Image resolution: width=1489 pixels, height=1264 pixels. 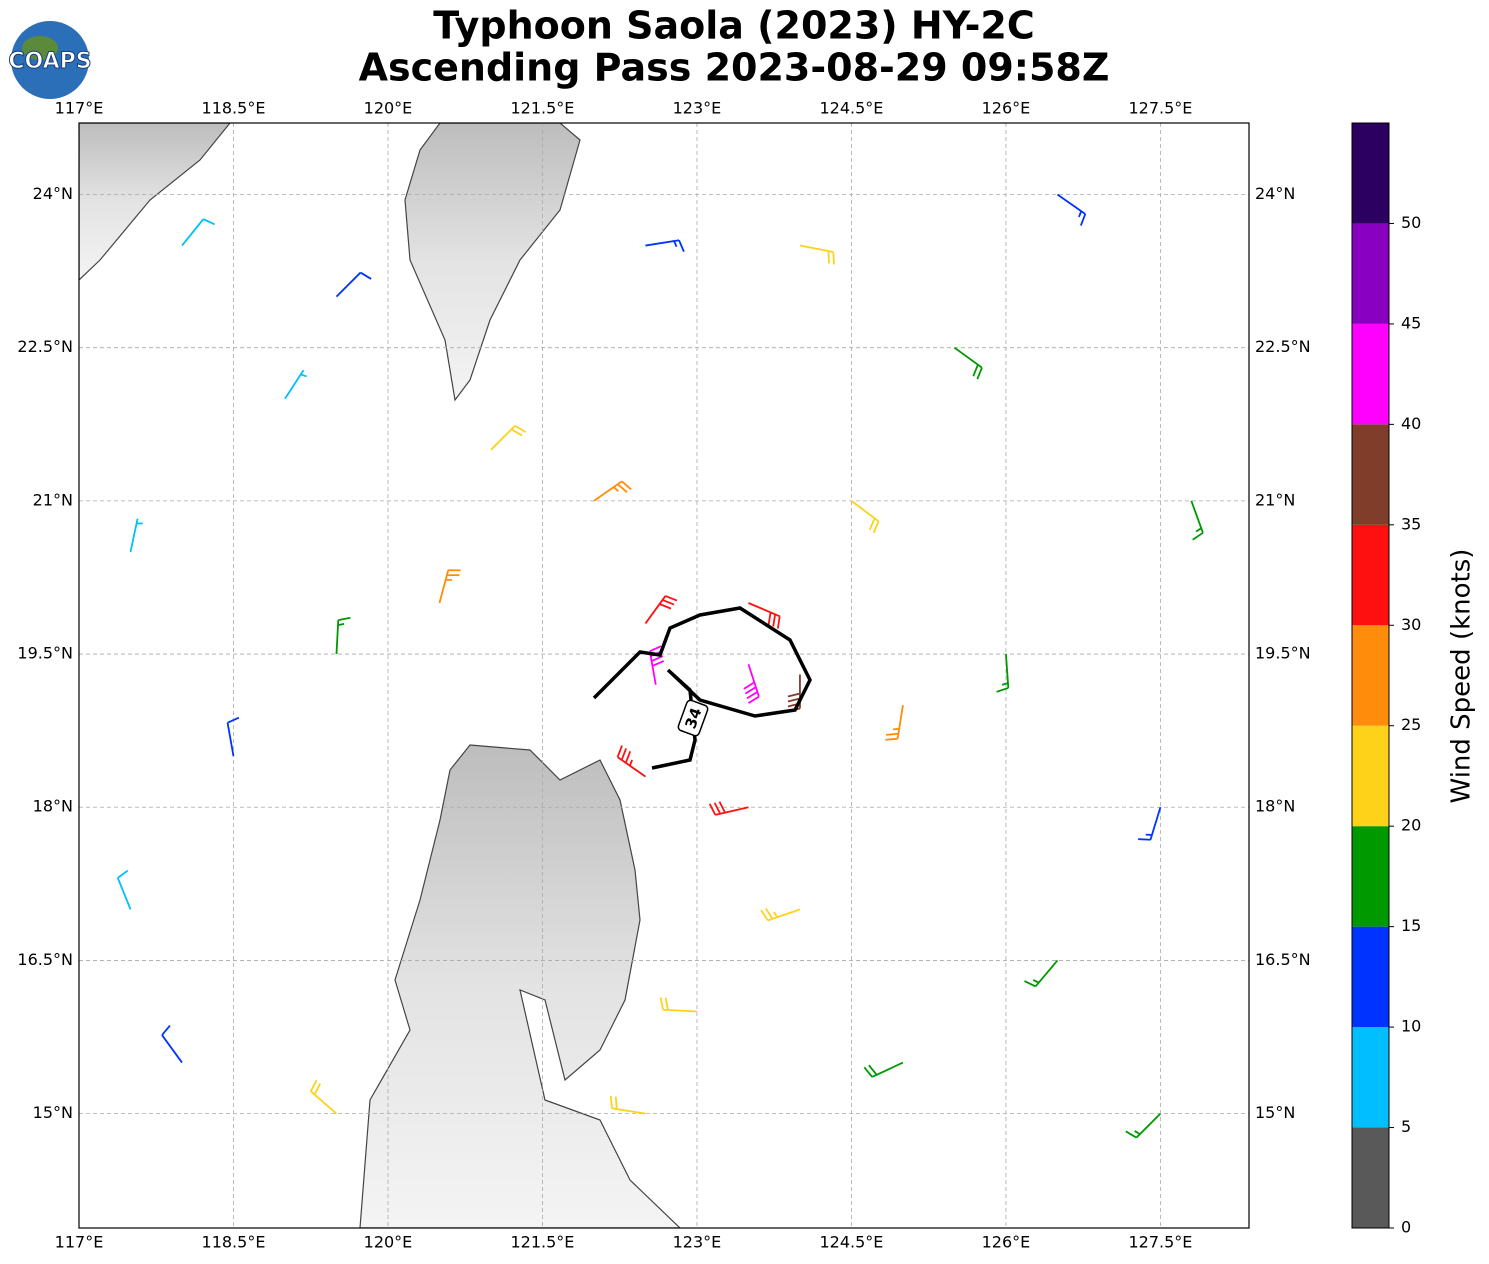 What do you see at coordinates (1406, 1126) in the screenshot?
I see `colorbar-tick-label: 5` at bounding box center [1406, 1126].